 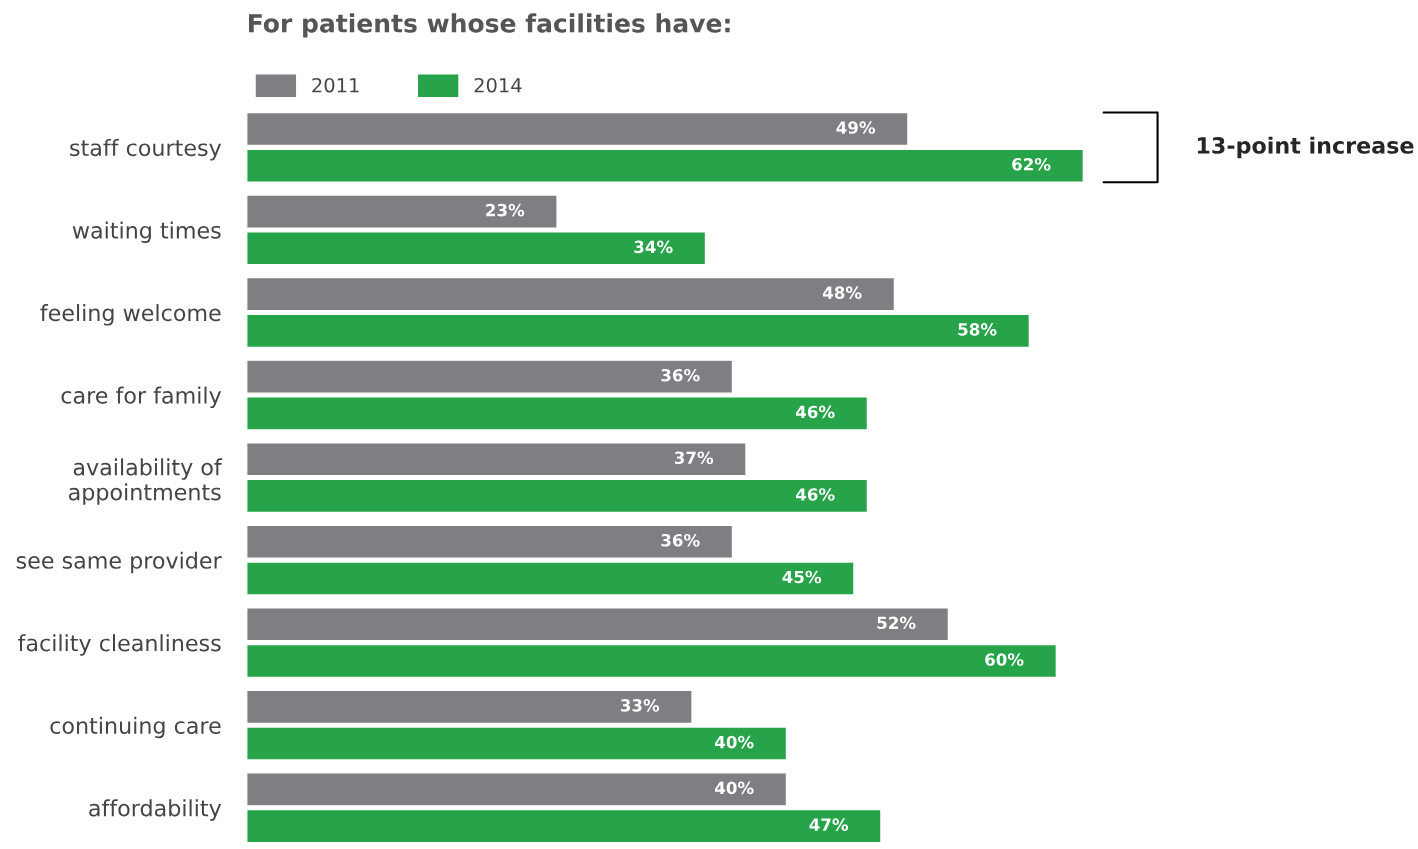 What do you see at coordinates (489, 25) in the screenshot?
I see `chart-title: For patients whose facilities have:` at bounding box center [489, 25].